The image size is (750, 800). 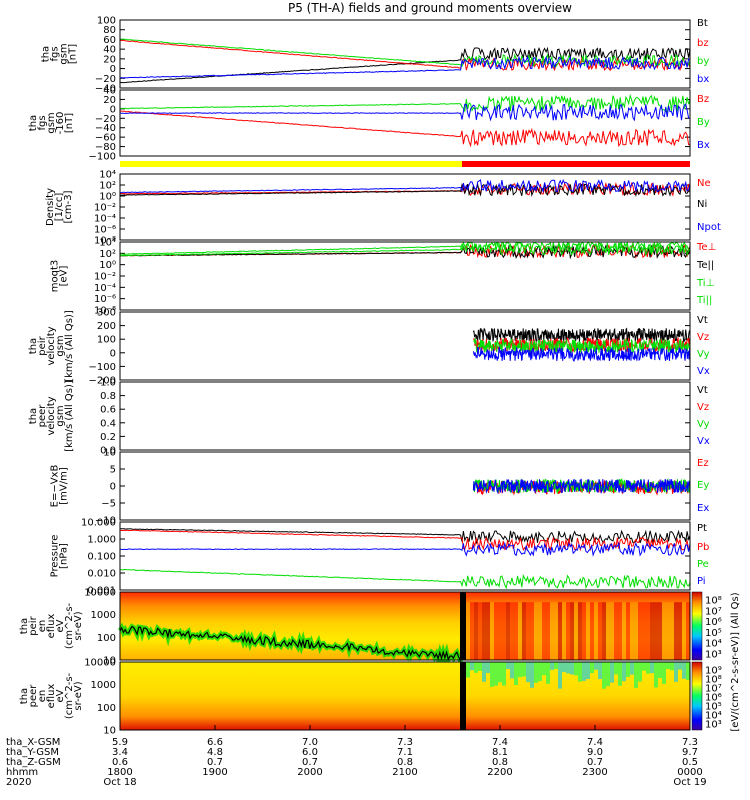 What do you see at coordinates (78, 625) in the screenshot?
I see `y-axis-label: sr-eV)` at bounding box center [78, 625].